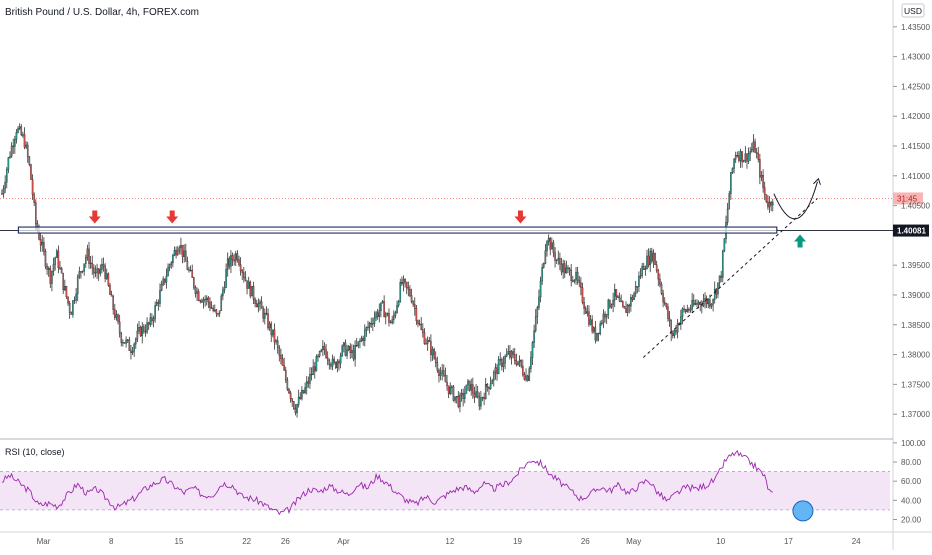 The width and height of the screenshot is (932, 555). Describe the element at coordinates (397, 230) in the screenshot. I see `resistance-zone-box` at that location.